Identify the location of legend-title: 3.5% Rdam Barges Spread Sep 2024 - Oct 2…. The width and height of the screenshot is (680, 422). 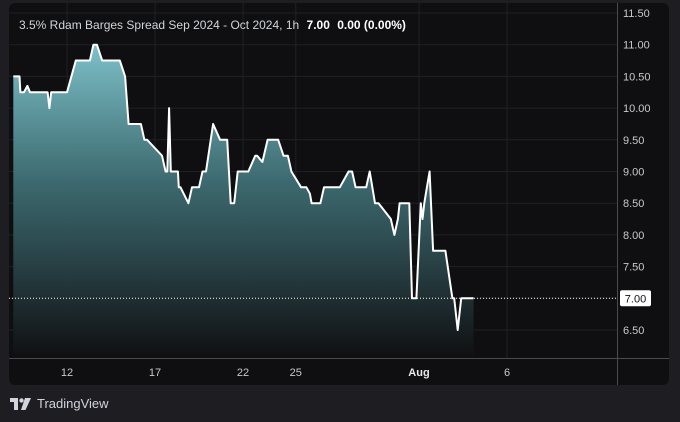
(159, 25).